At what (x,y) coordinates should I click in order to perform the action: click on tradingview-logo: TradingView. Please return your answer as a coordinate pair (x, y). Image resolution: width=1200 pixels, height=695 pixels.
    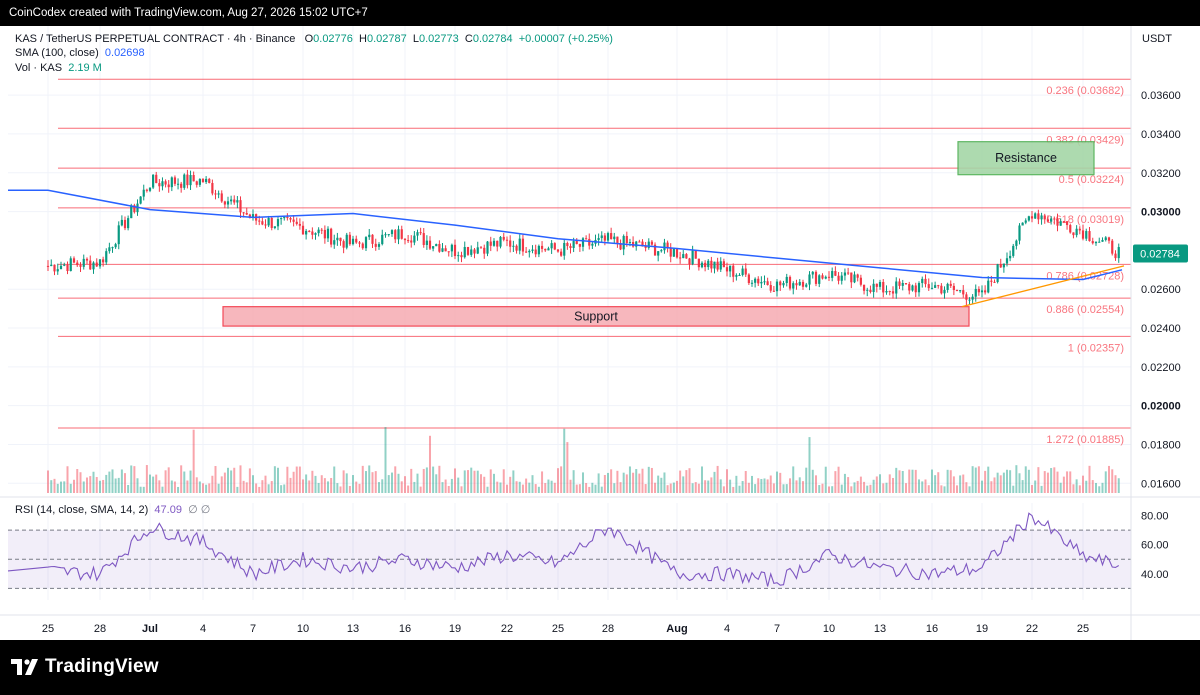
    Looking at the image, I should click on (85, 667).